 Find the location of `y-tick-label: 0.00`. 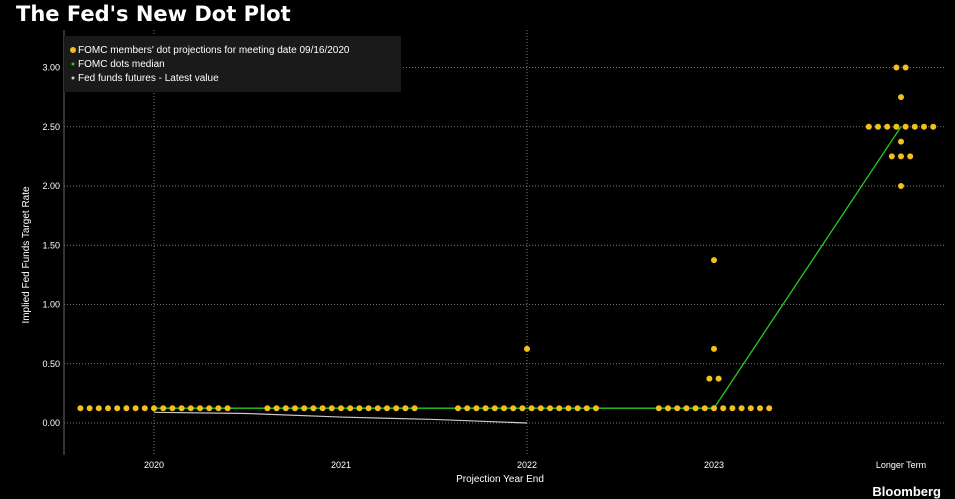

y-tick-label: 0.00 is located at coordinates (51, 423).